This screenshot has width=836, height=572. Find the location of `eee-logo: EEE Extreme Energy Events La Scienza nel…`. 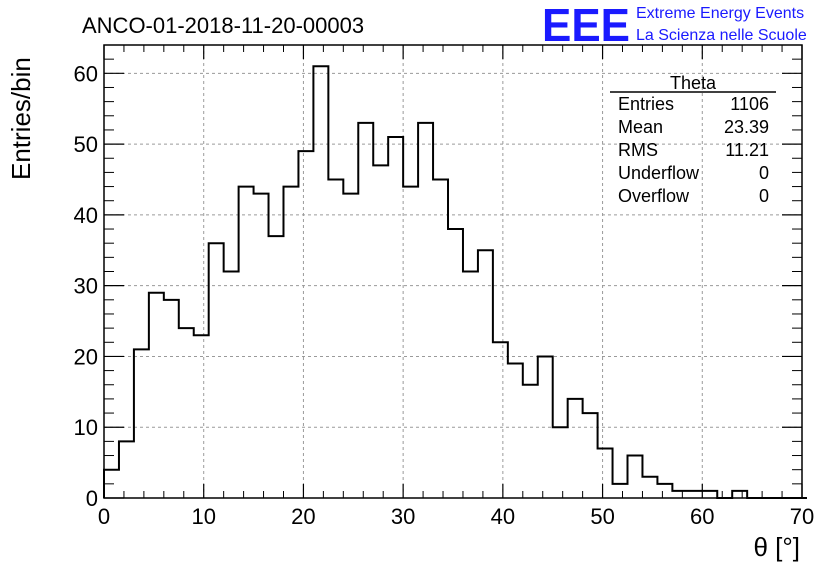

eee-logo: EEE Extreme Energy Events La Scienza nel… is located at coordinates (674, 25).